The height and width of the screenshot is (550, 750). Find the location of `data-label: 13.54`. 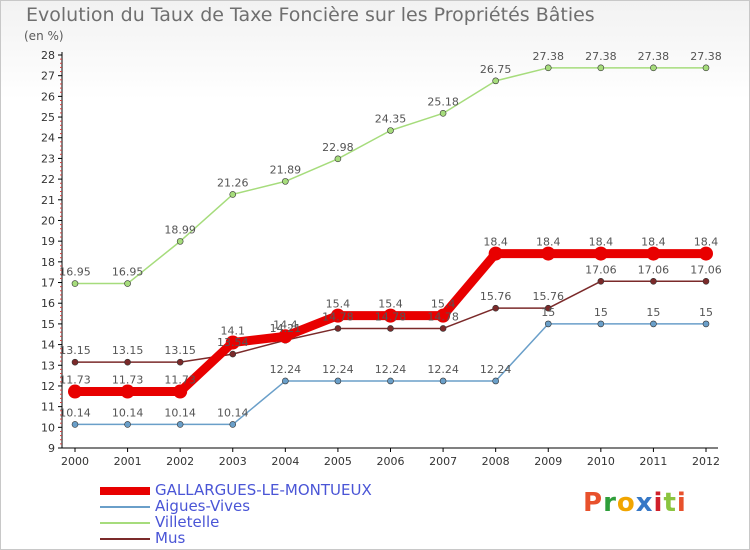

data-label: 13.54 is located at coordinates (233, 342).